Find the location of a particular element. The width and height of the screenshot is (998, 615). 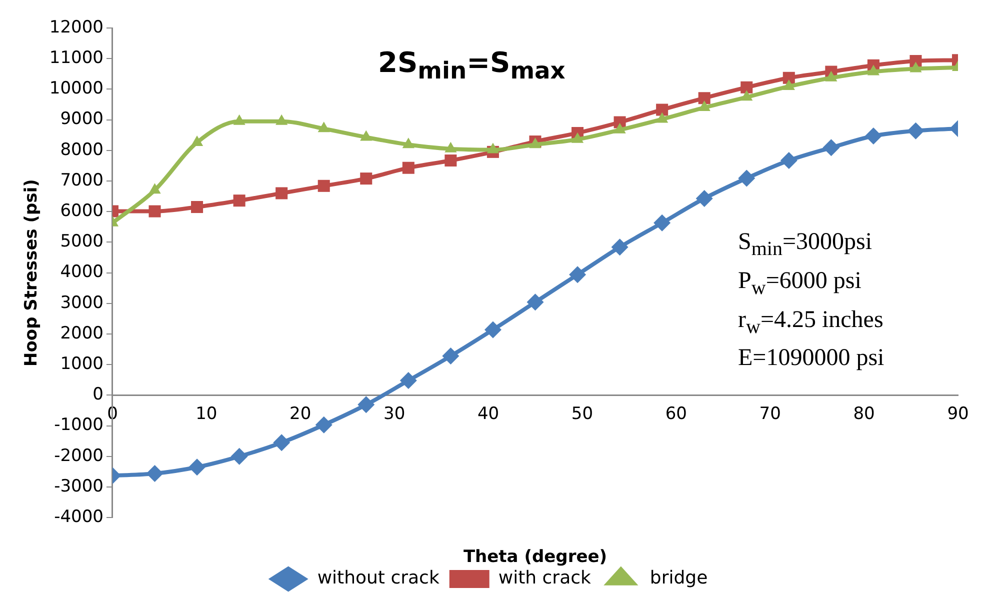

y-tick-label: 10000 is located at coordinates (76, 88).